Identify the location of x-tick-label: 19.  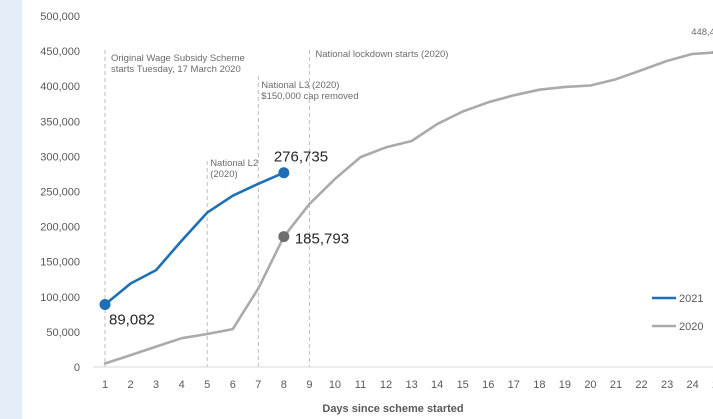
(565, 385).